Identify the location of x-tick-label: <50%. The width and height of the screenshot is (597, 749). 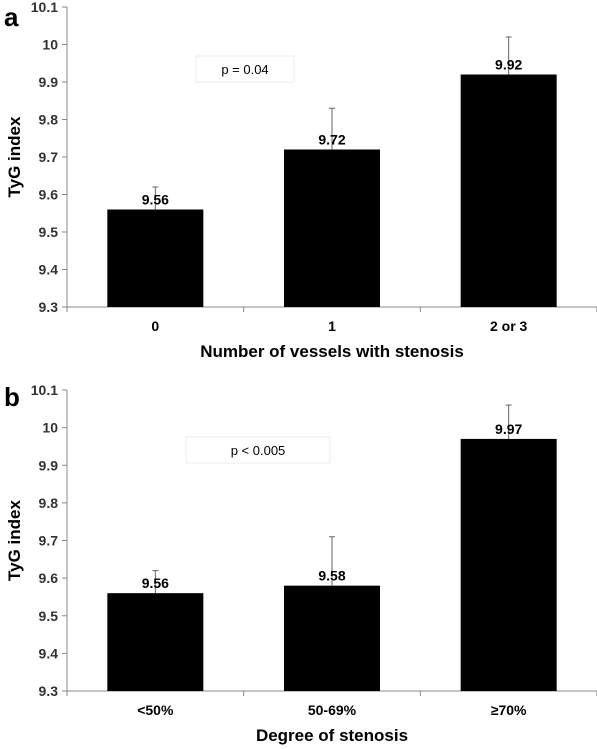
(155, 710).